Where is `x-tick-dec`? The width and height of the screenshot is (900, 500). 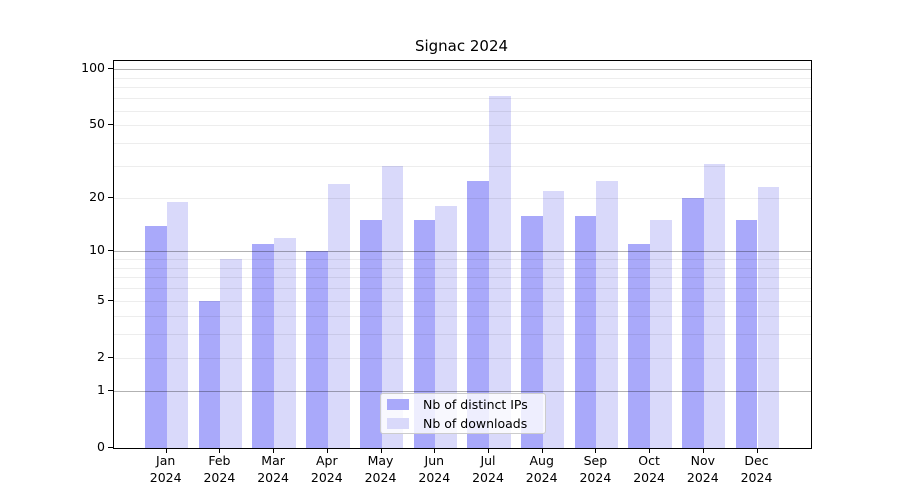 x-tick-dec is located at coordinates (757, 450).